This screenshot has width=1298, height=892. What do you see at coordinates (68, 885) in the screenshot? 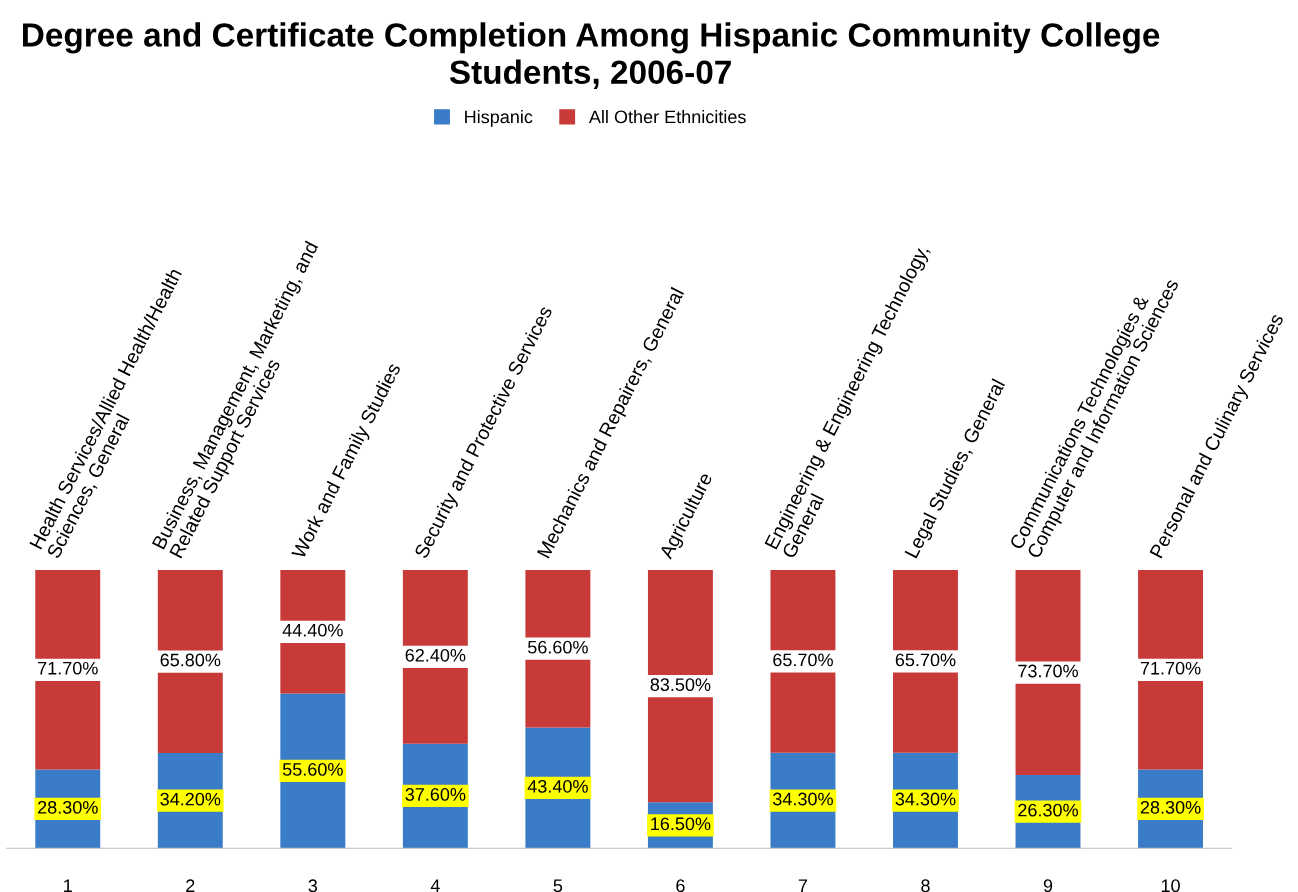
I see `x-tick-label: 1` at bounding box center [68, 885].